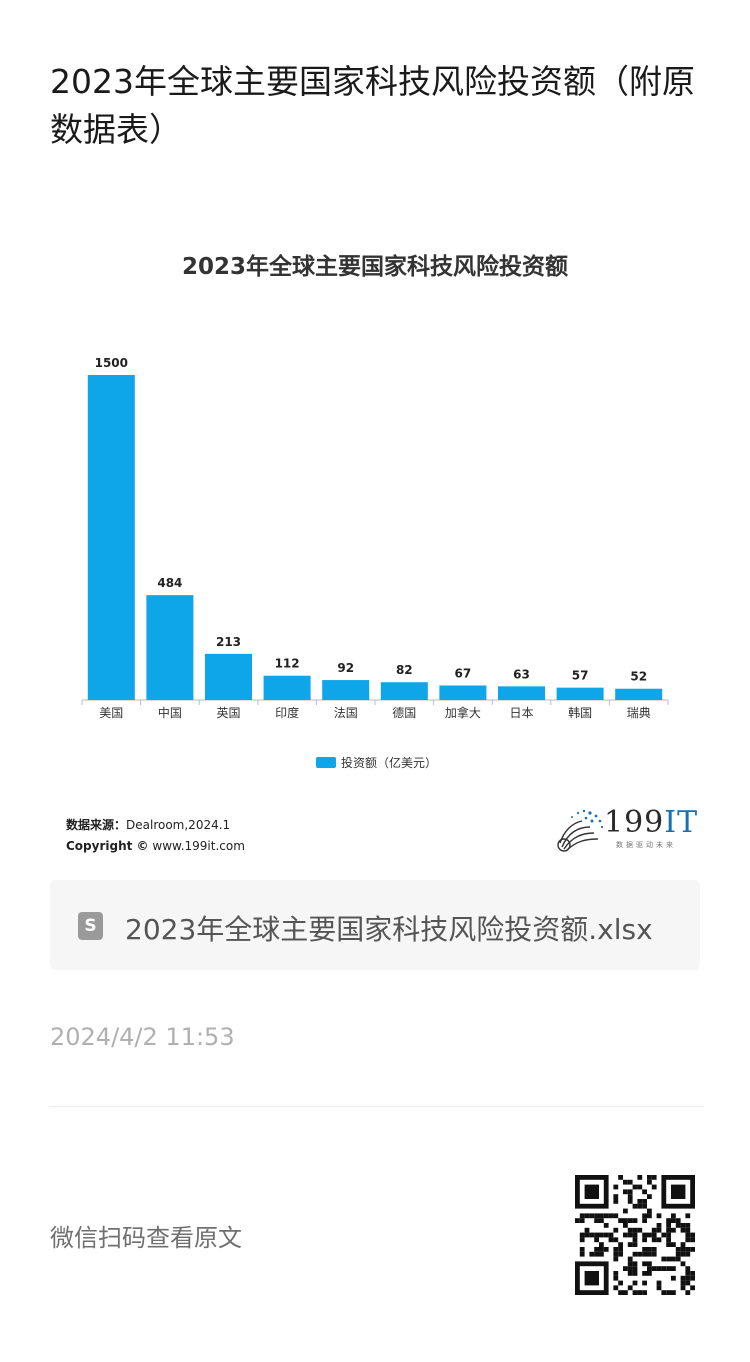  Describe the element at coordinates (146, 1238) in the screenshot. I see `scan-hint: 微信扫码查看原文` at that location.